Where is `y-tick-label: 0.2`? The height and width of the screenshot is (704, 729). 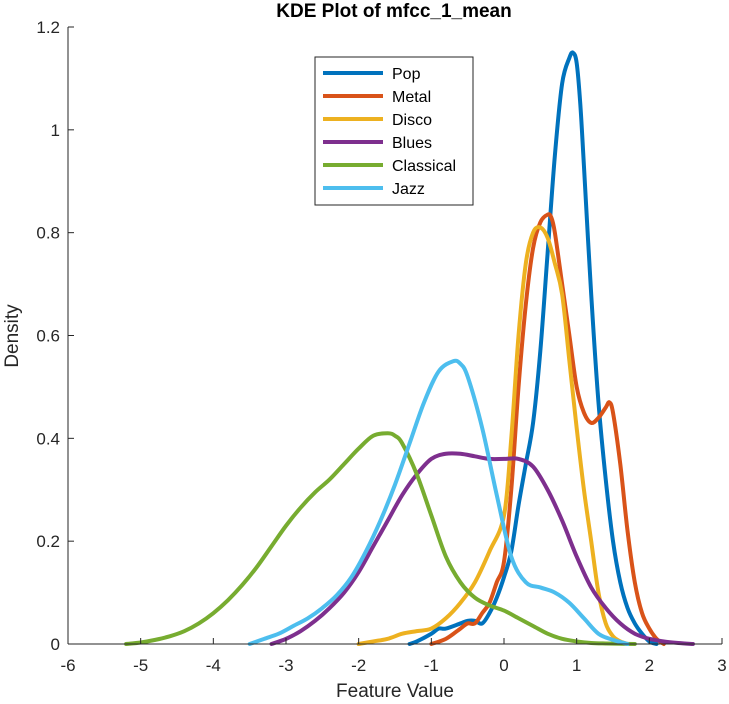
y-tick-label: 0.2 is located at coordinates (48, 541).